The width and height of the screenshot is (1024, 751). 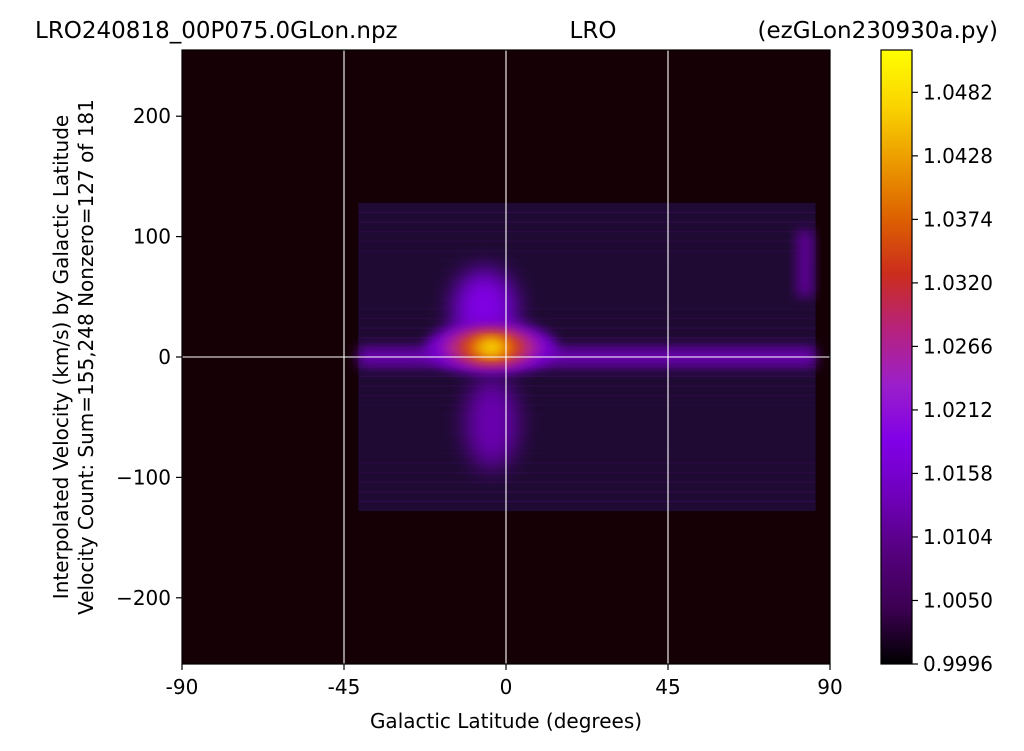 What do you see at coordinates (829, 687) in the screenshot?
I see `x-tick-label: 90` at bounding box center [829, 687].